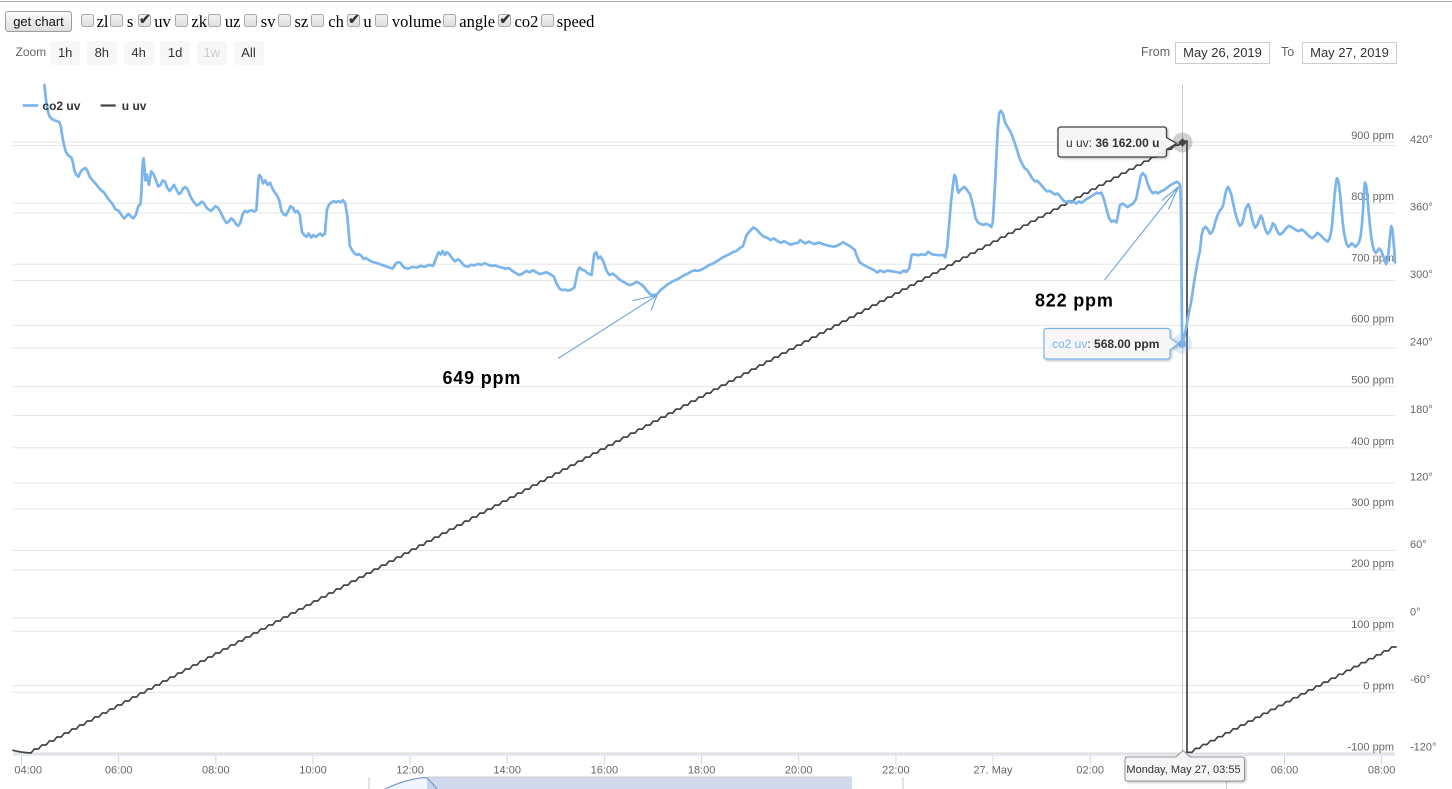 The image size is (1452, 789). What do you see at coordinates (61, 106) in the screenshot?
I see `svg-text: co2 uv` at bounding box center [61, 106].